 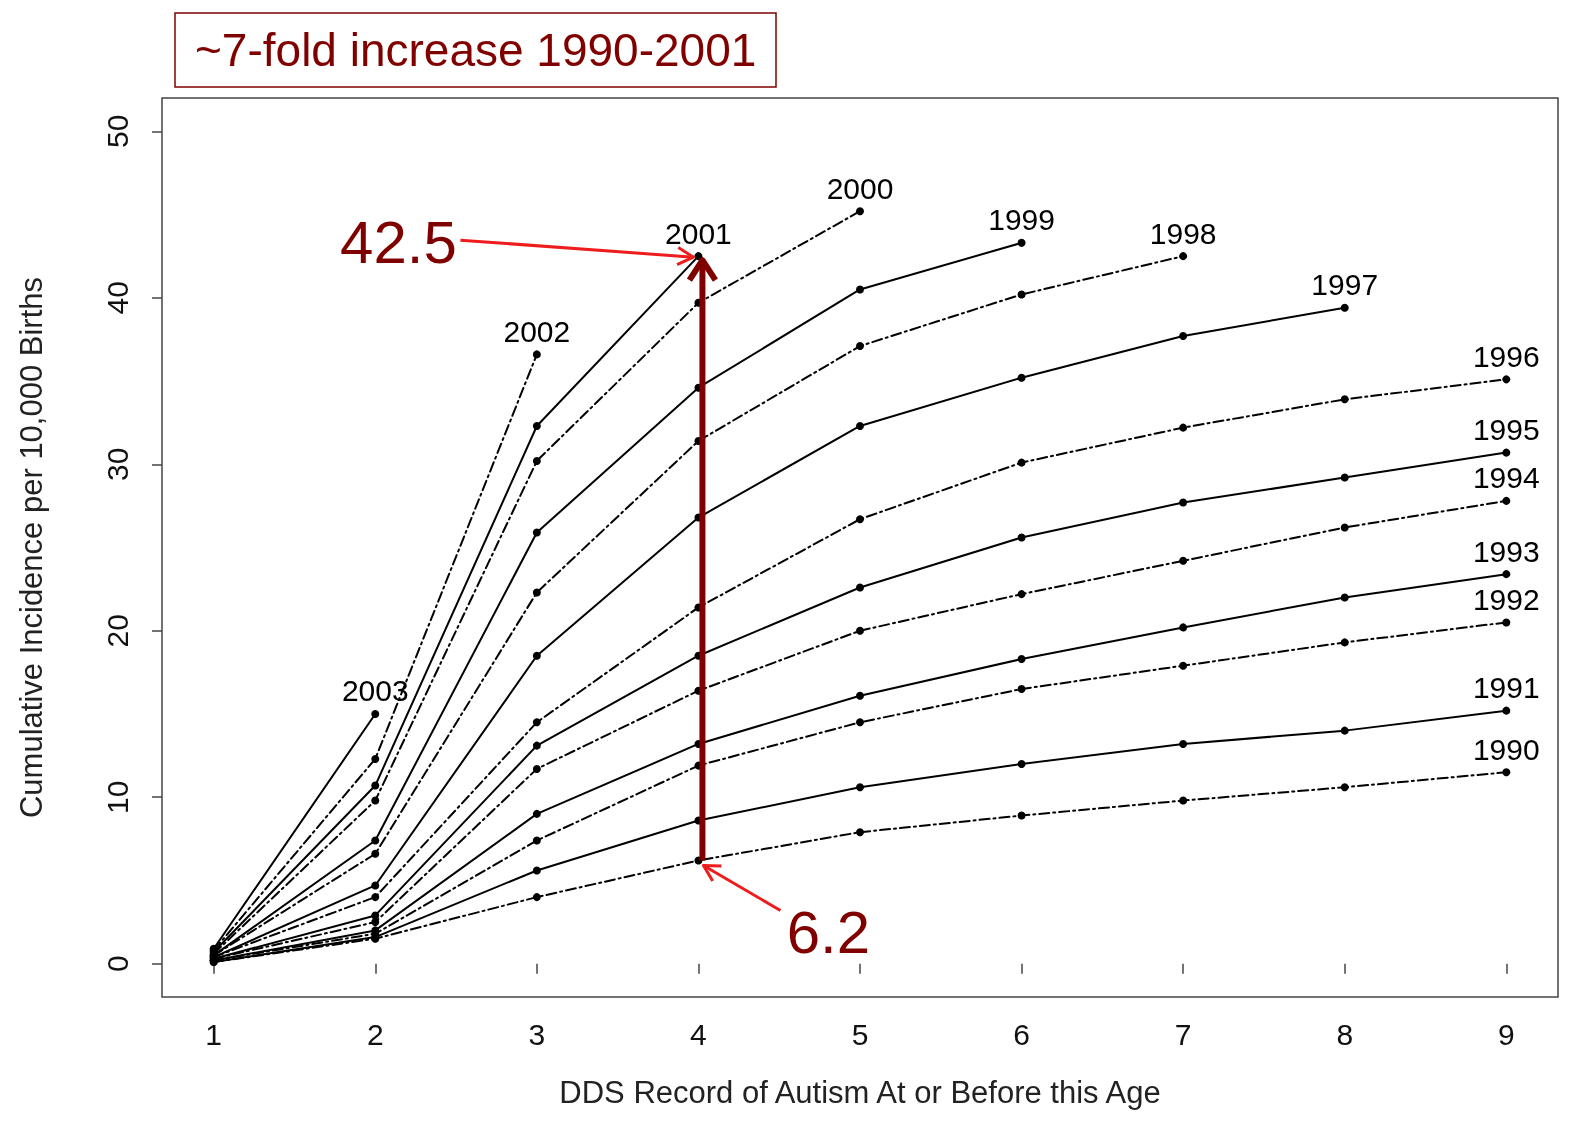 I want to click on x-tick-label: 3, so click(x=537, y=1034).